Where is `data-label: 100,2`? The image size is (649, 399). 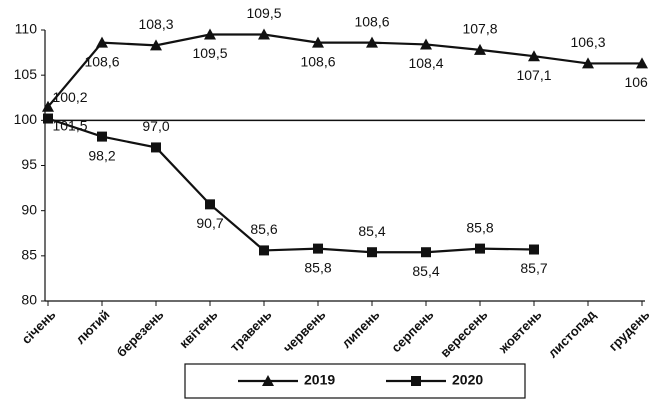 data-label: 100,2 is located at coordinates (69, 97).